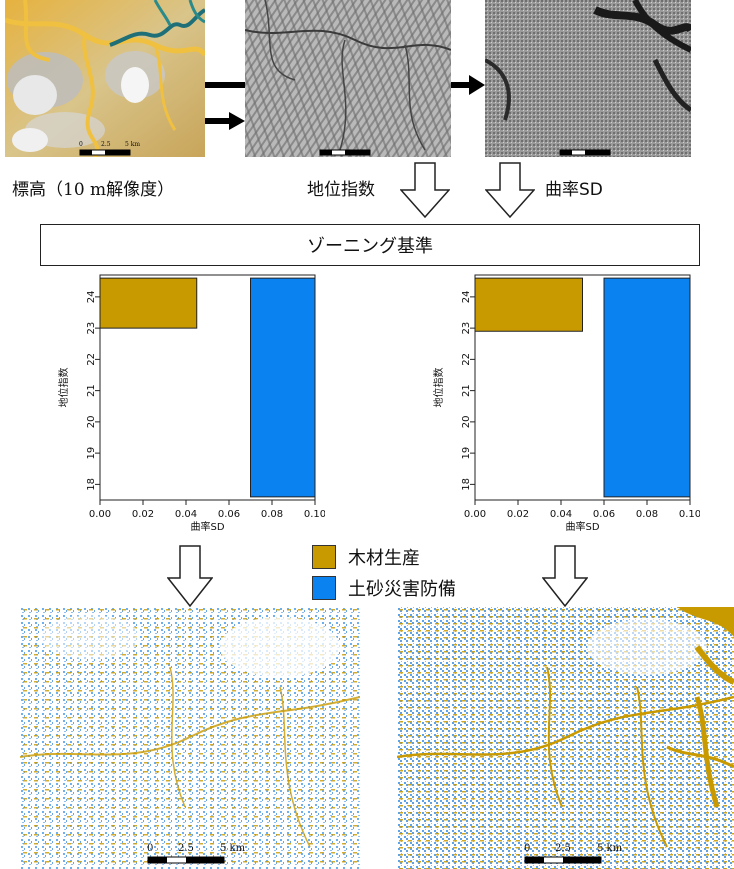 The image size is (734, 869). Describe the element at coordinates (105, 78) in the screenshot. I see `elevation-map: 0 2.5 5 km` at that location.